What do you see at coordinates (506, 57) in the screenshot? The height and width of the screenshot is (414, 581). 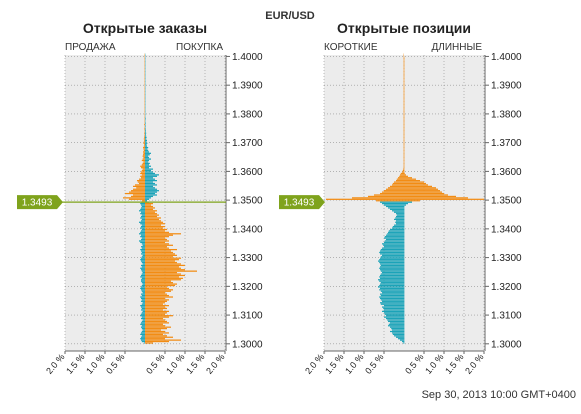 I see `y-tick-label: 1.4000` at bounding box center [506, 57].